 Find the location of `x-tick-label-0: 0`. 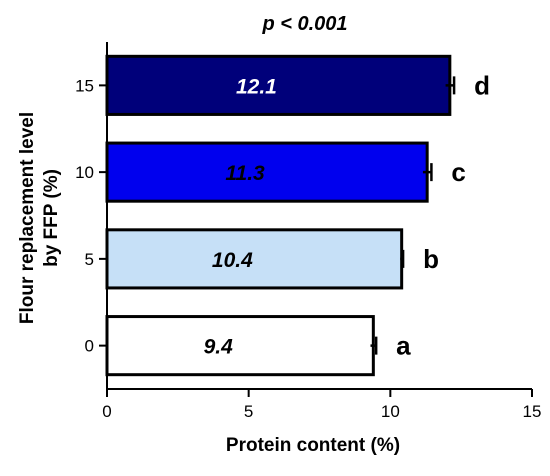

x-tick-label-0: 0 is located at coordinates (106, 411).